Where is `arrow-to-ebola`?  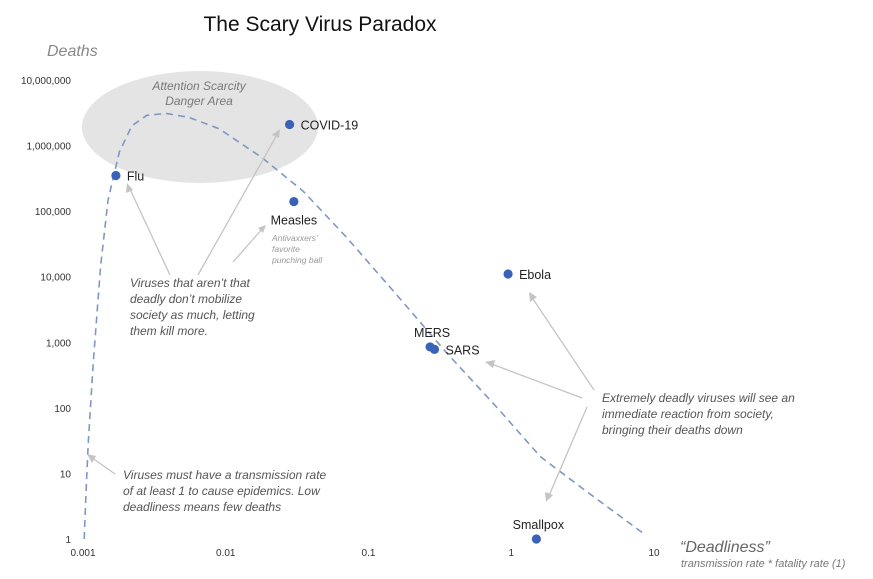 arrow-to-ebola is located at coordinates (562, 343).